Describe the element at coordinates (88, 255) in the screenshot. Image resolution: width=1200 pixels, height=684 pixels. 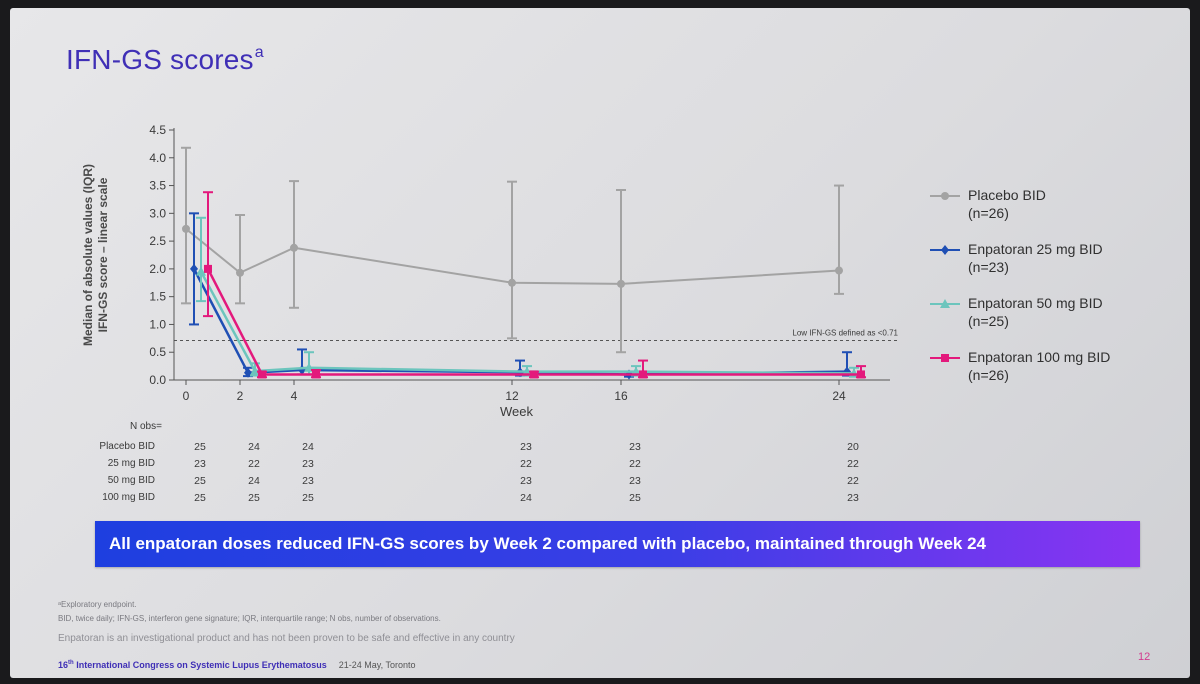
I see `y-axis-label-line1: Median of absolute values (IQR)` at that location.